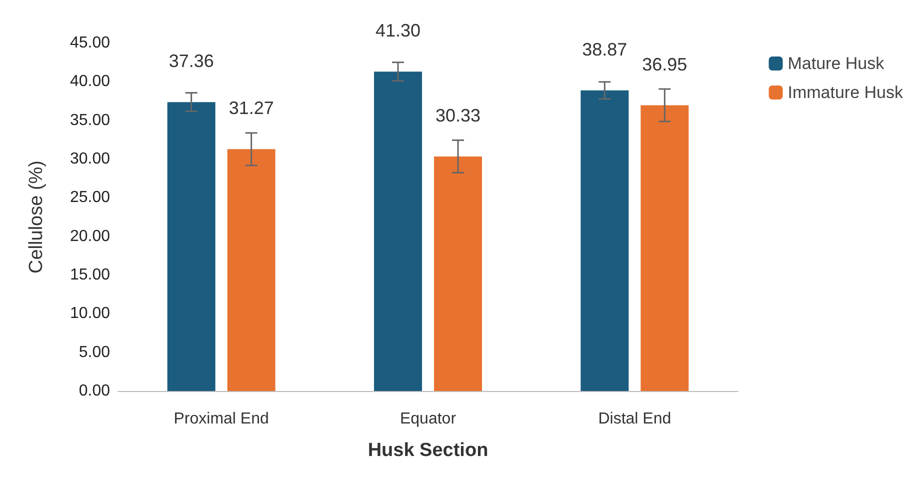  I want to click on y-tick-label: 0.00, so click(94, 391).